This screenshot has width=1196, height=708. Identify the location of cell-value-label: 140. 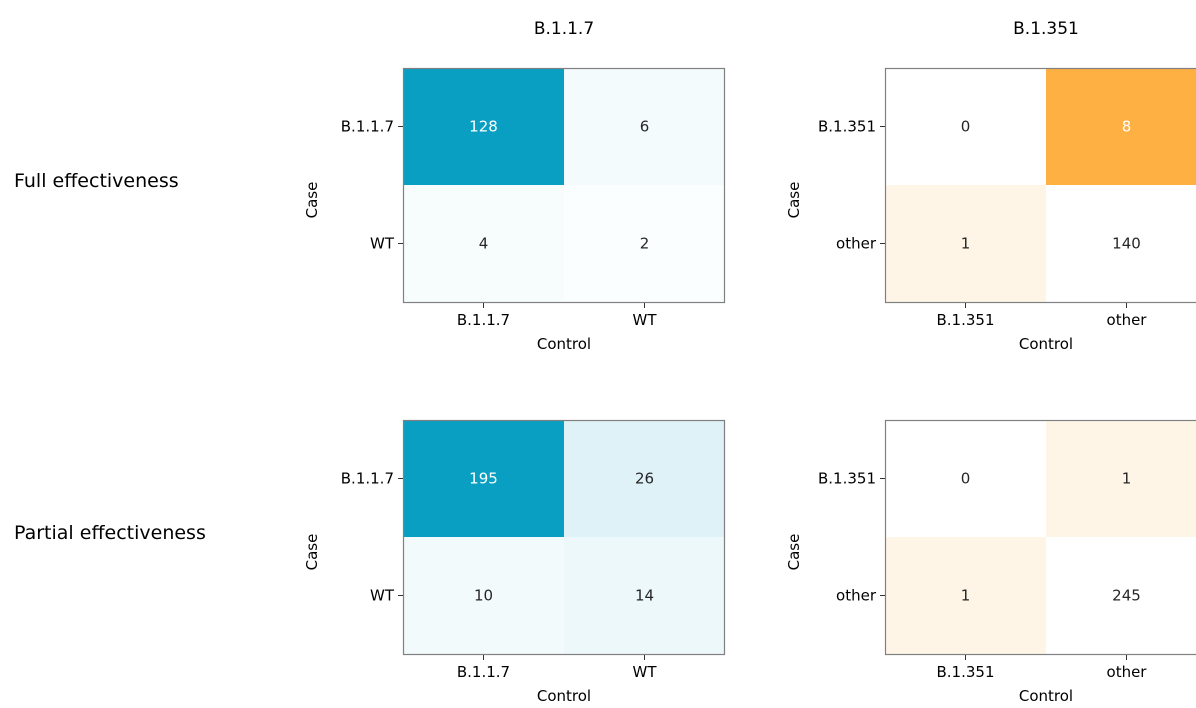
(1126, 244).